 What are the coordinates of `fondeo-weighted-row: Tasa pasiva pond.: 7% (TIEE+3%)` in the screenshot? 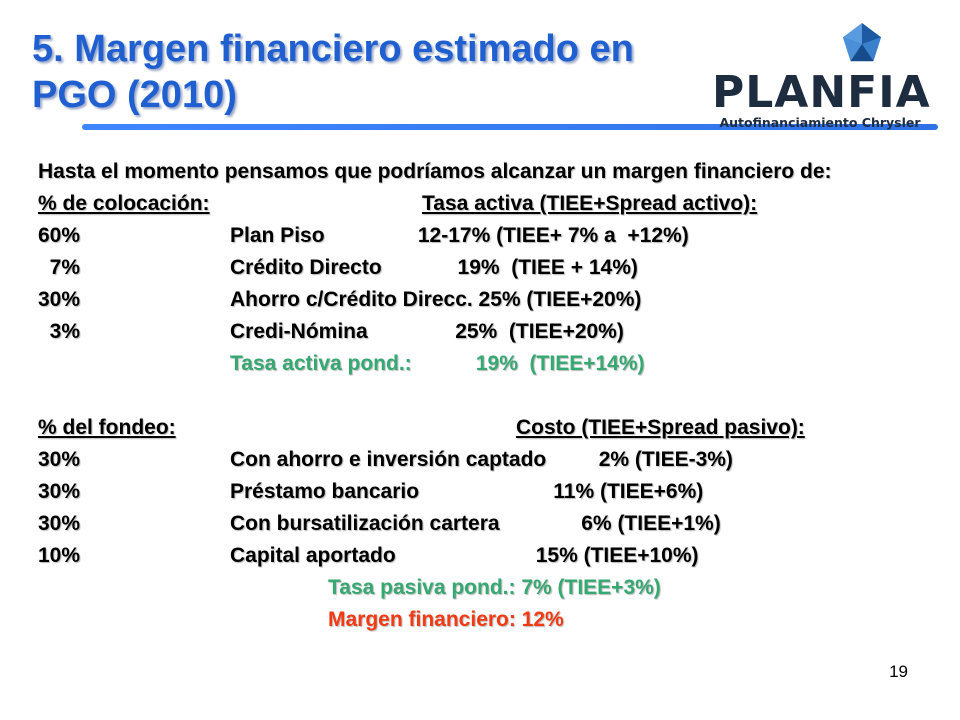 It's located at (479, 588).